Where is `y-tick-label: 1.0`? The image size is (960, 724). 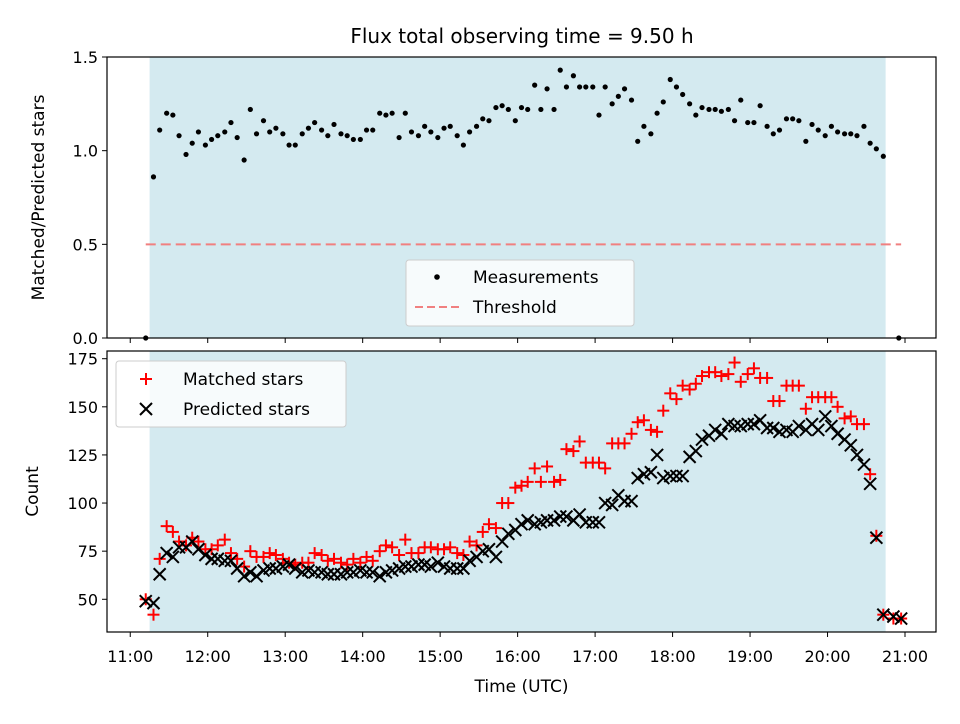
y-tick-label: 1.0 is located at coordinates (85, 151).